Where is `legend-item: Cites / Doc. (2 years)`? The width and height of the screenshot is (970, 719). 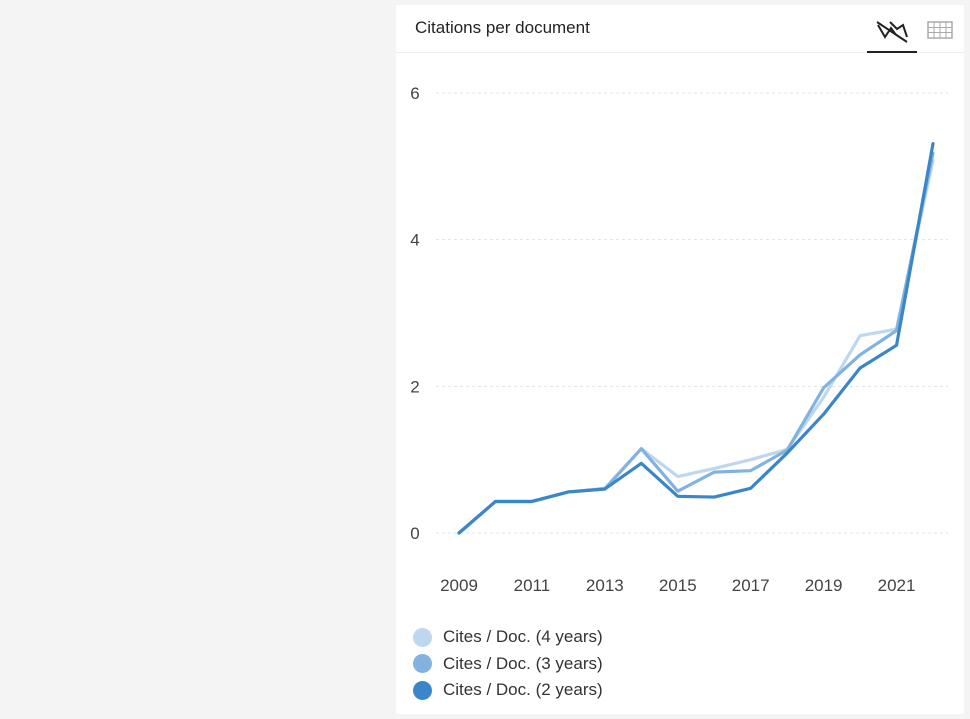 legend-item: Cites / Doc. (2 years) is located at coordinates (508, 690).